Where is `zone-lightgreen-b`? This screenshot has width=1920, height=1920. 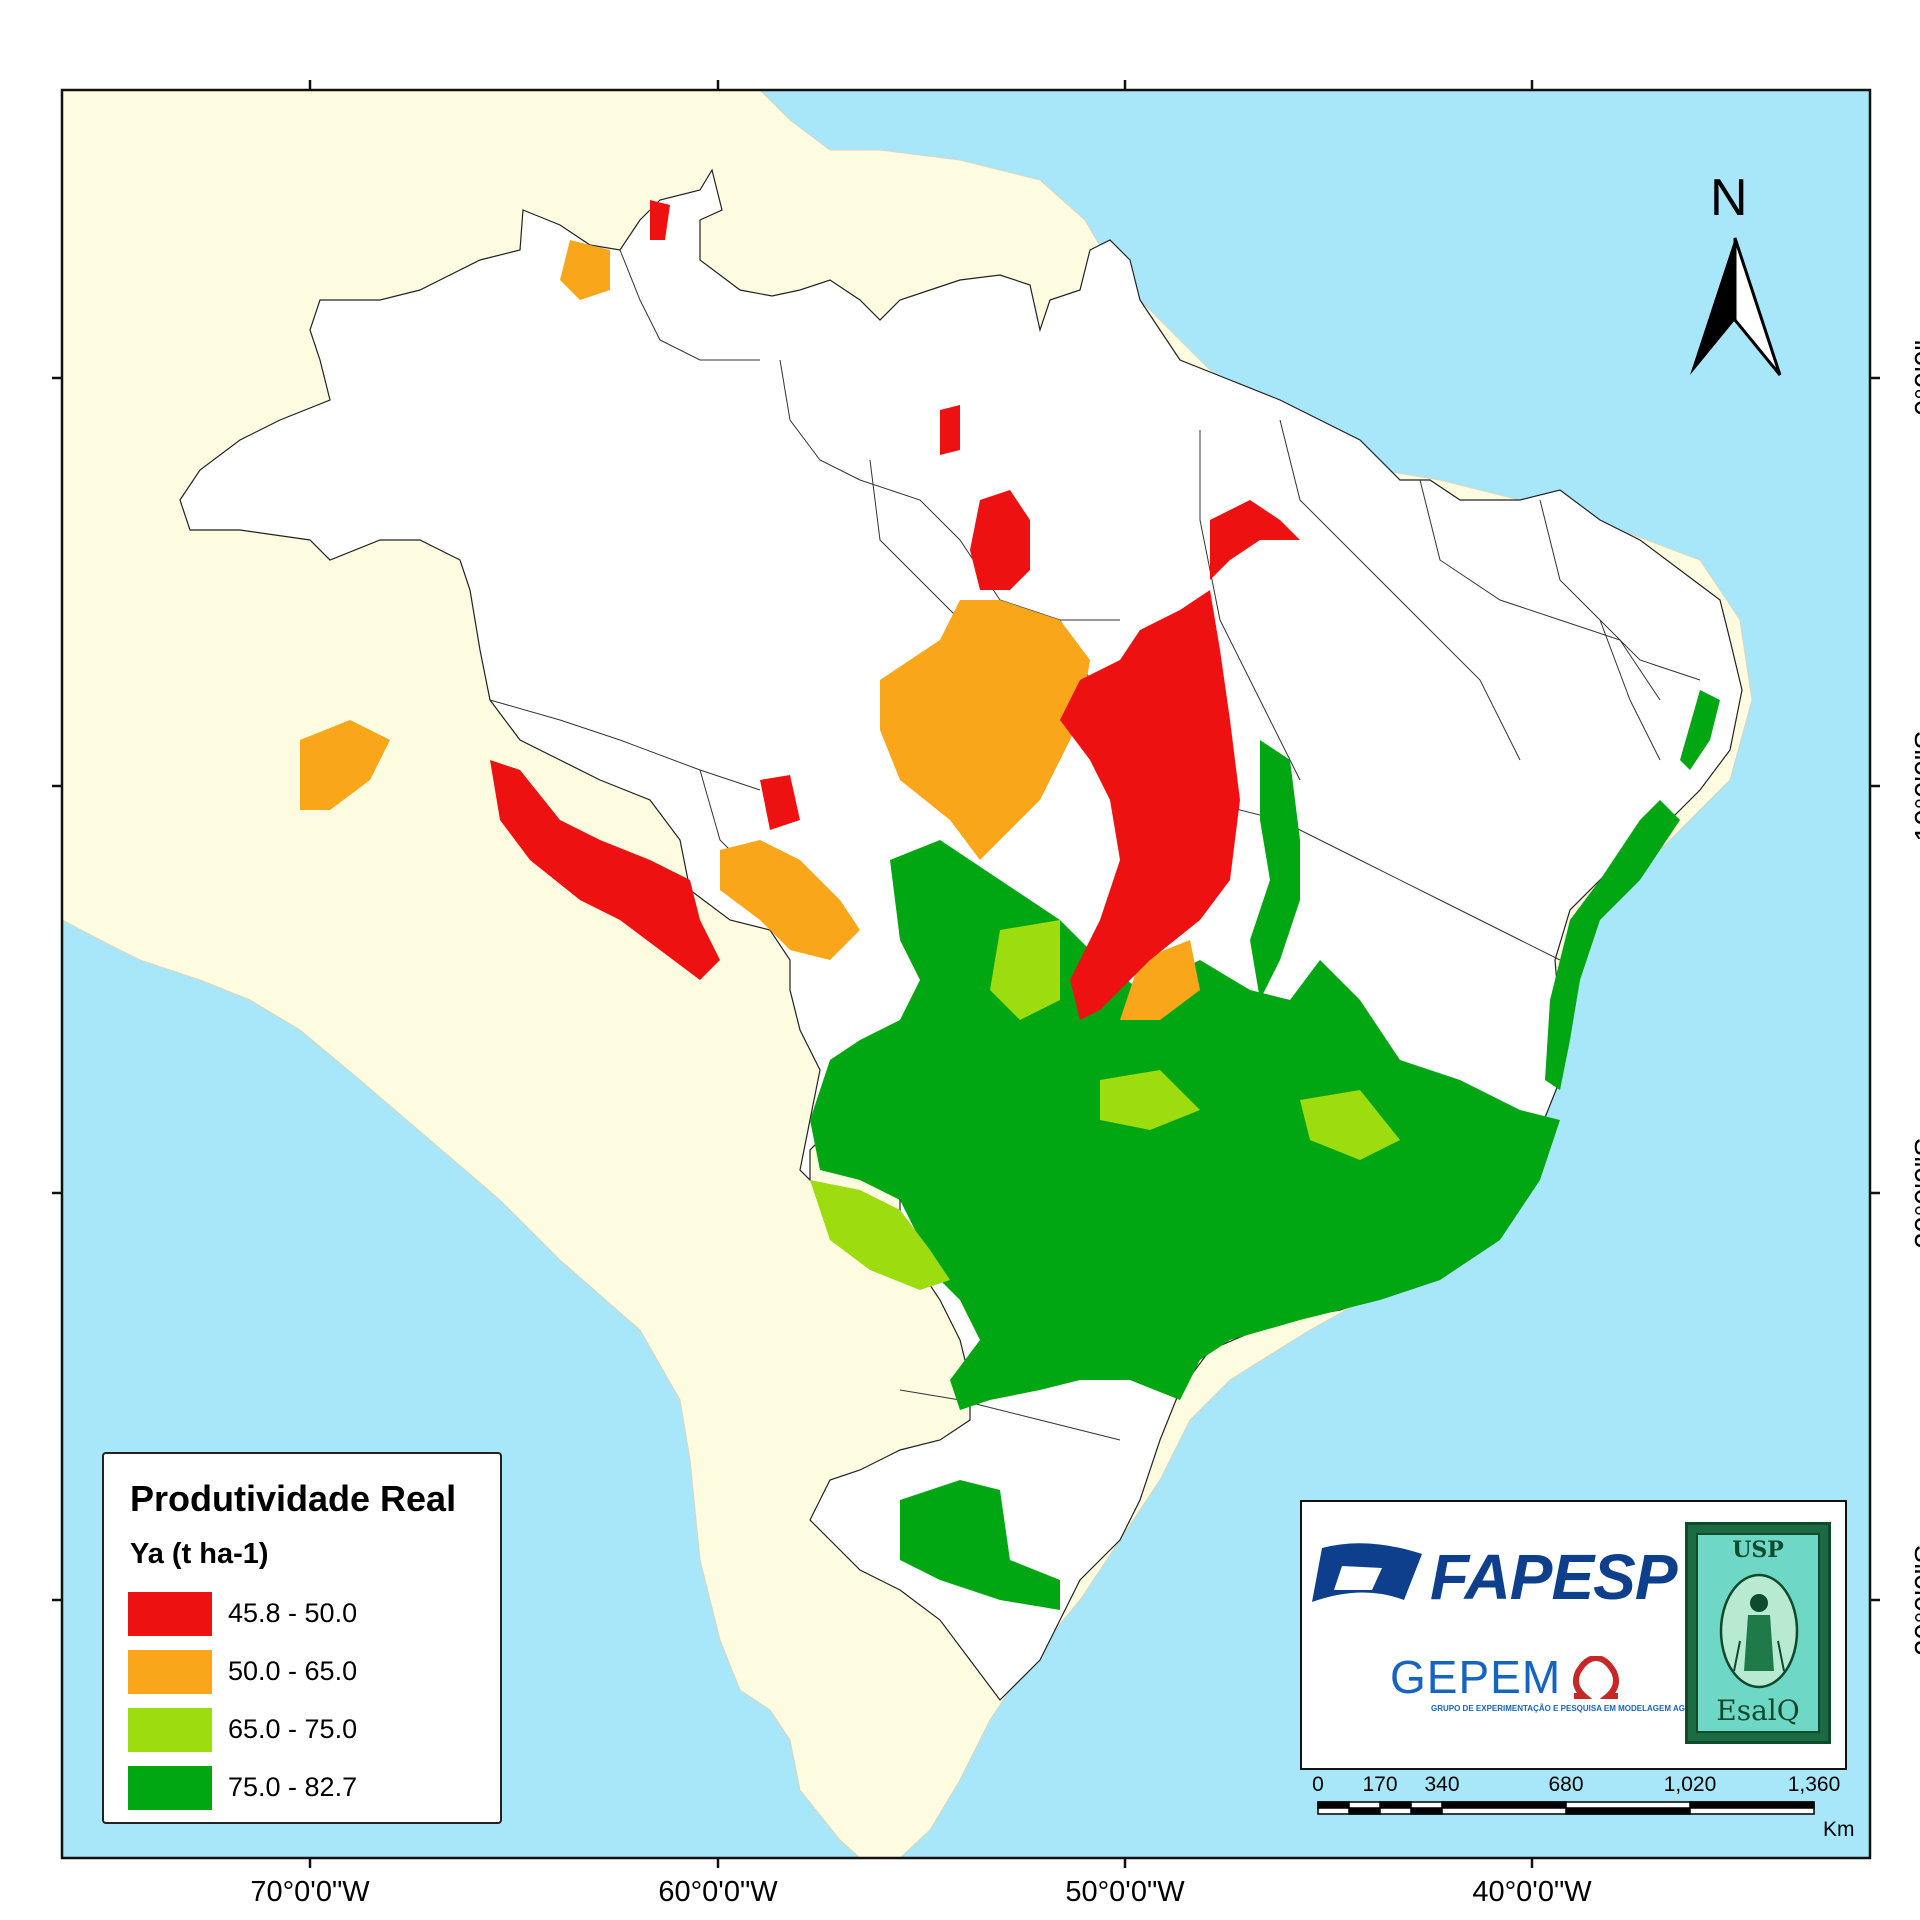
zone-lightgreen-b is located at coordinates (1025, 970).